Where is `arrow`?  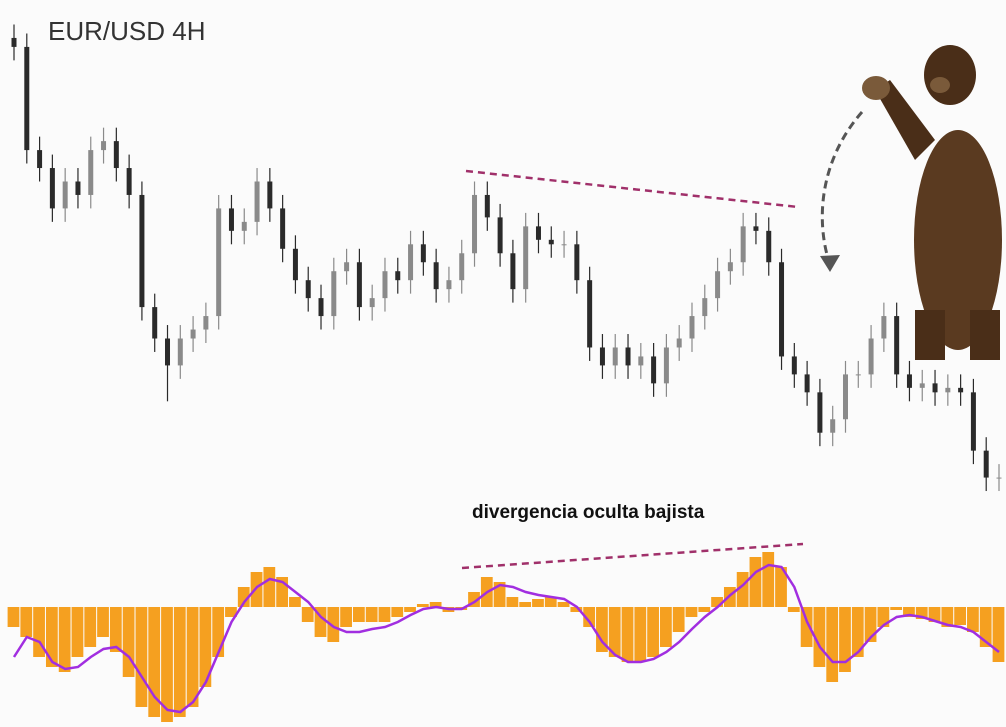 arrow is located at coordinates (842, 188).